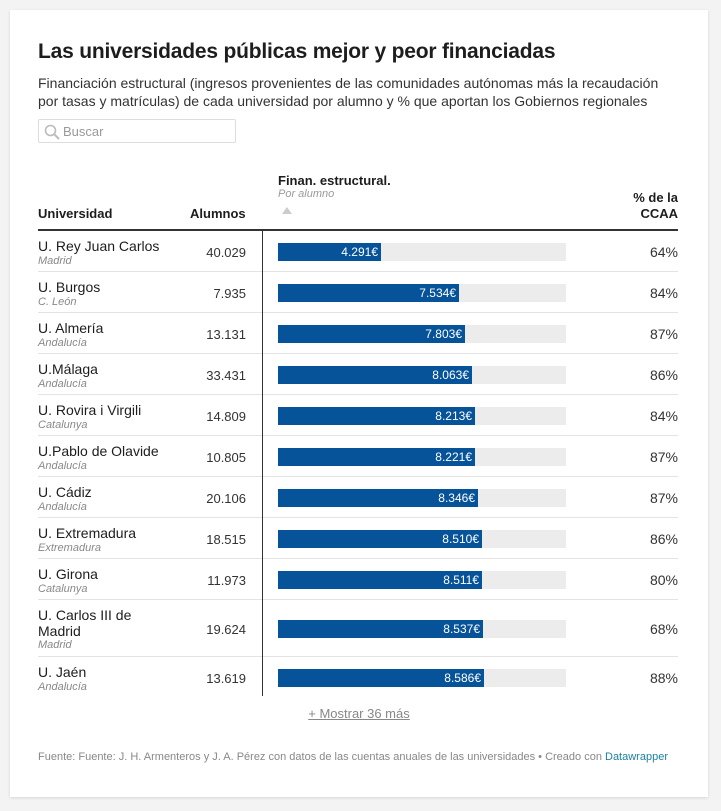 The image size is (721, 811). What do you see at coordinates (381, 678) in the screenshot?
I see `bar: 8.586€` at bounding box center [381, 678].